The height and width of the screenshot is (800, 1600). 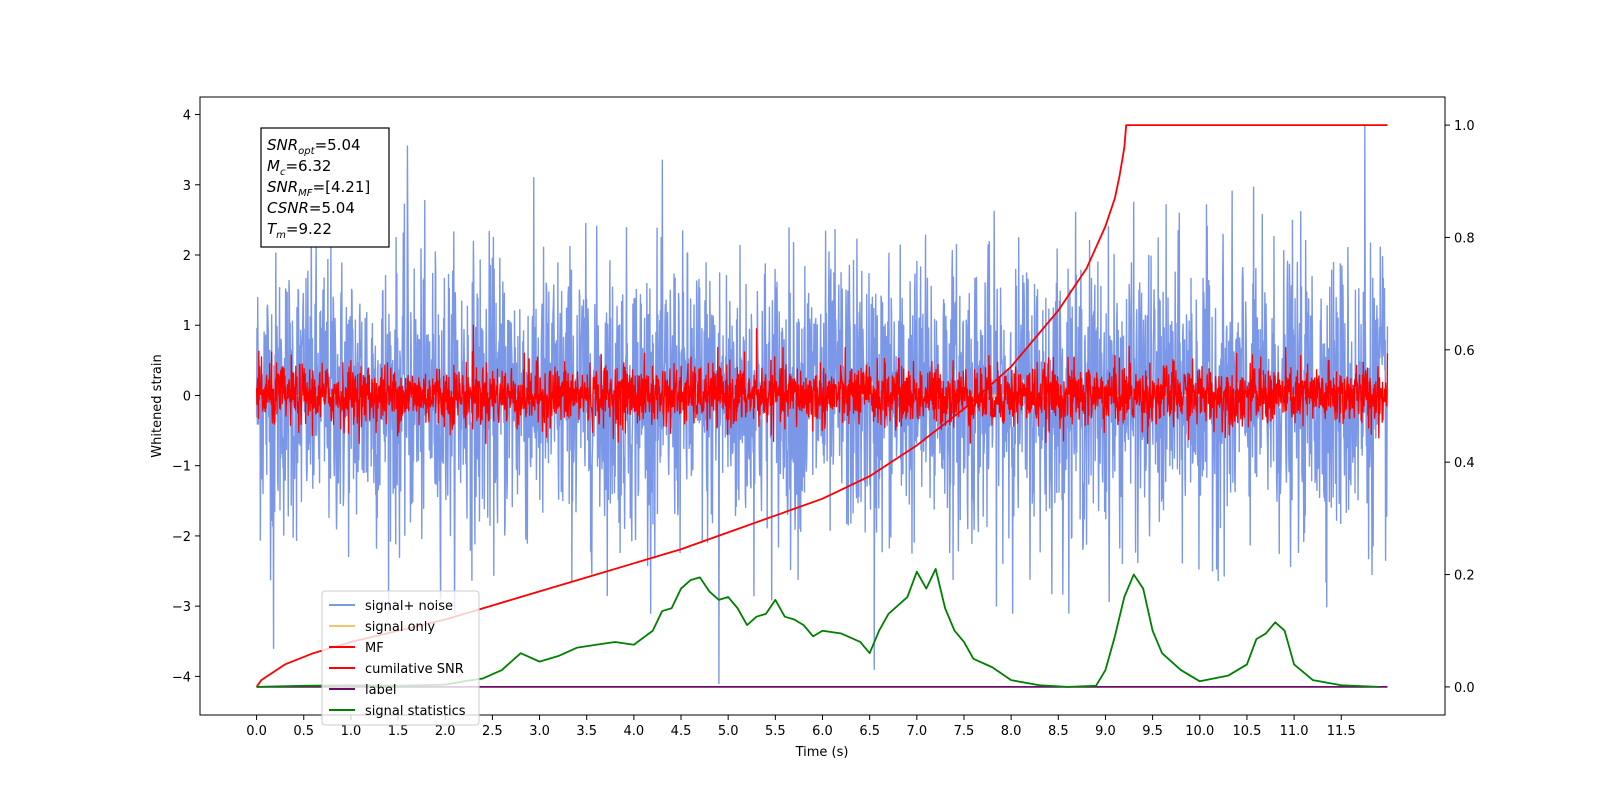 What do you see at coordinates (318, 188) in the screenshot?
I see `annotation-line: SNRMF=[4.21]` at bounding box center [318, 188].